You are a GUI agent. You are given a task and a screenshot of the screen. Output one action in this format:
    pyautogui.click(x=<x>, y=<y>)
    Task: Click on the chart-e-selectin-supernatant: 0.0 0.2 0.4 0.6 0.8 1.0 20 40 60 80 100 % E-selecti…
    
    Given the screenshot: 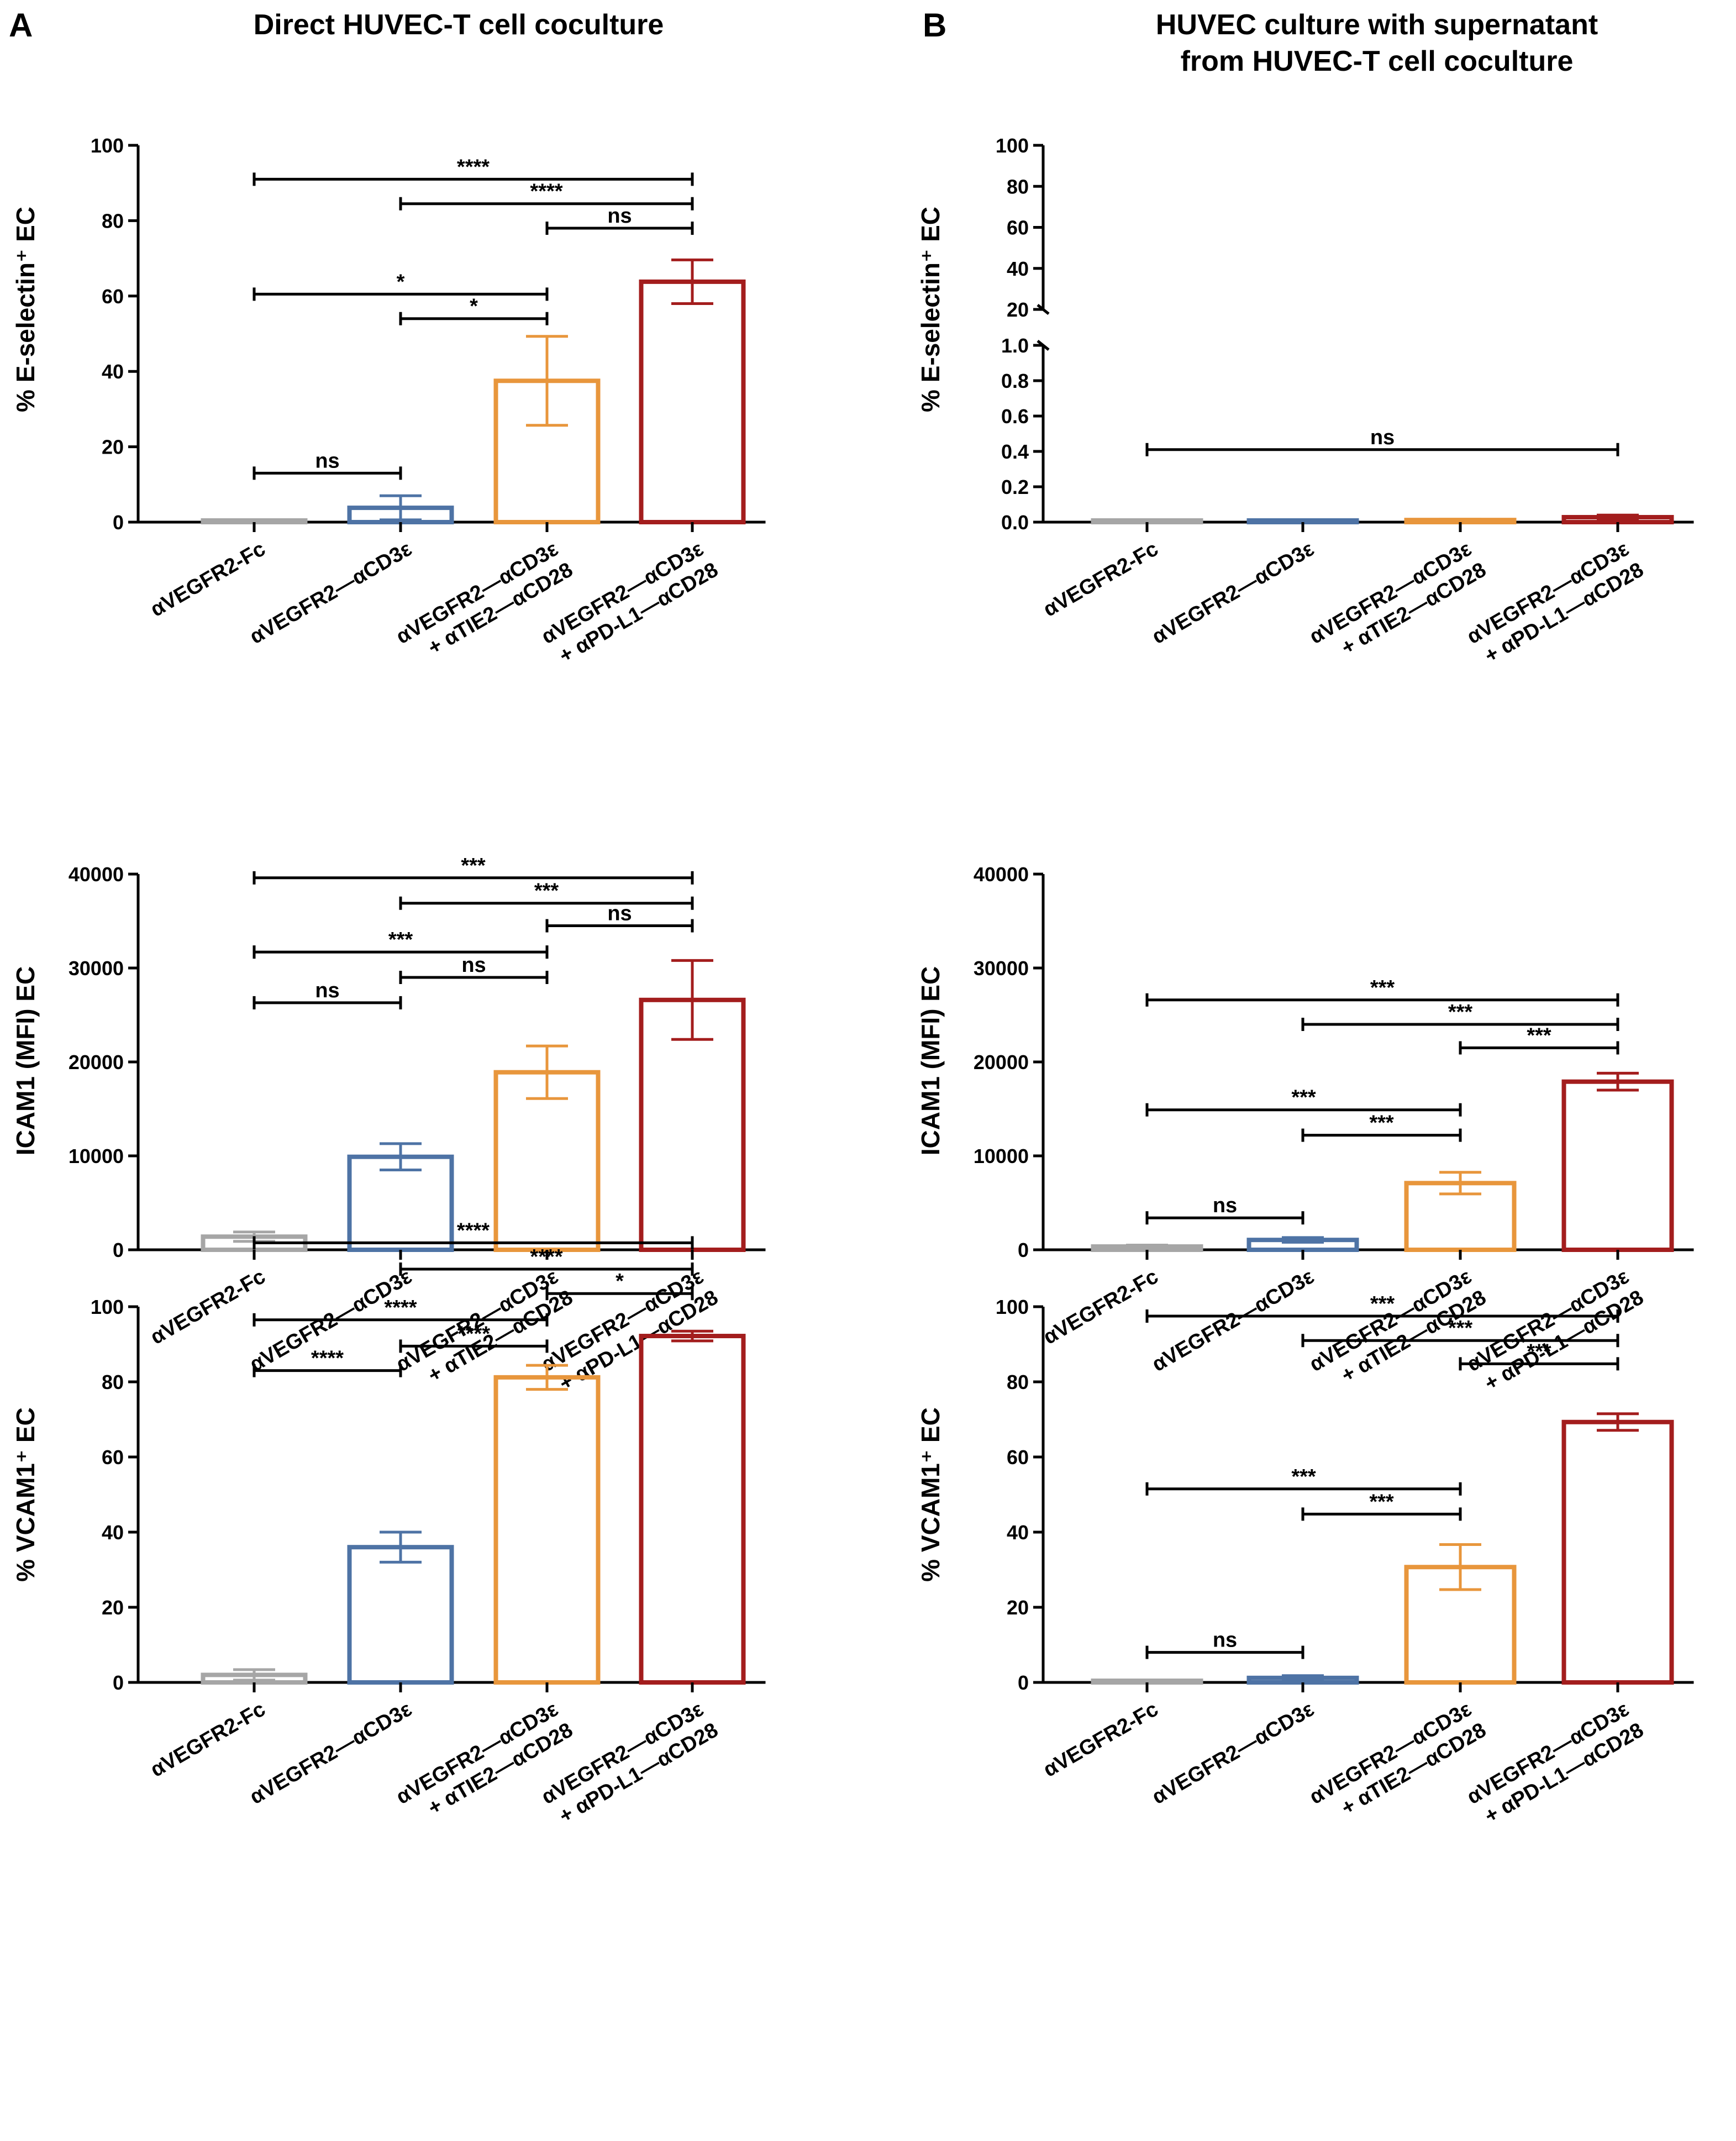 What is the action you would take?
    pyautogui.click(x=1305, y=403)
    